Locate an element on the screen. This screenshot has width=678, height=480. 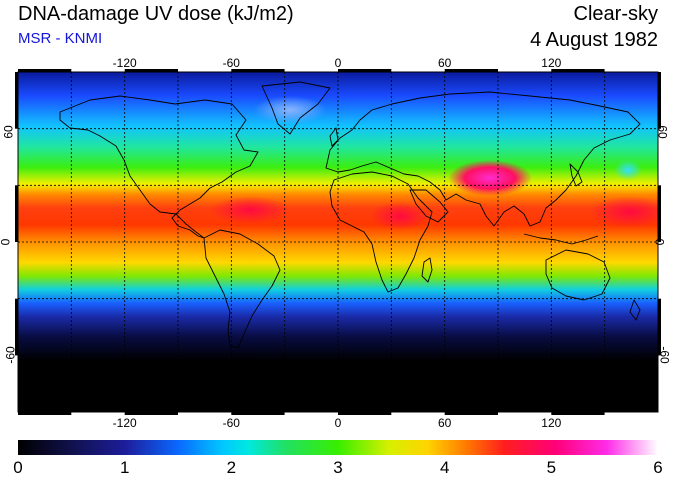
africa-coast is located at coordinates (381, 232).